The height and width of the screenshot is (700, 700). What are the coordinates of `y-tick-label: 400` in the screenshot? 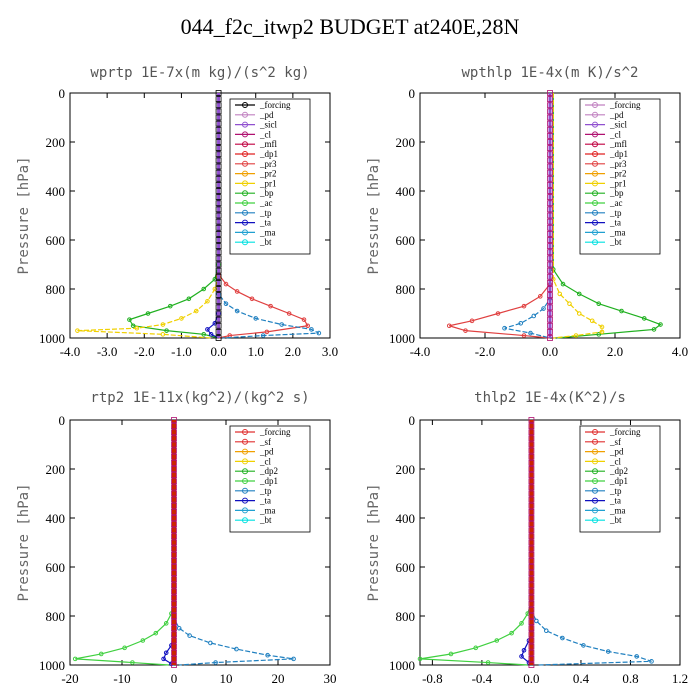 It's located at (406, 518).